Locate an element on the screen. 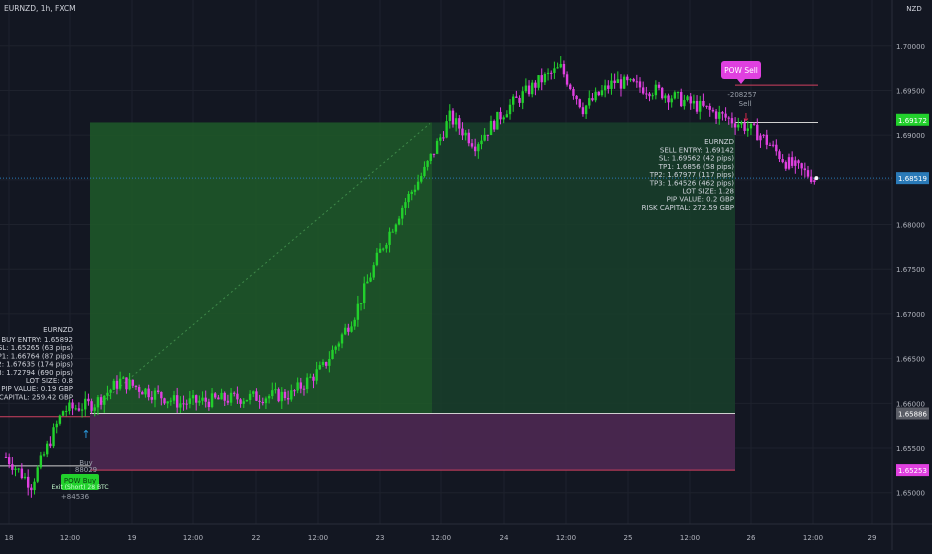 This screenshot has width=932, height=554. x-tick-label: 22 is located at coordinates (256, 538).